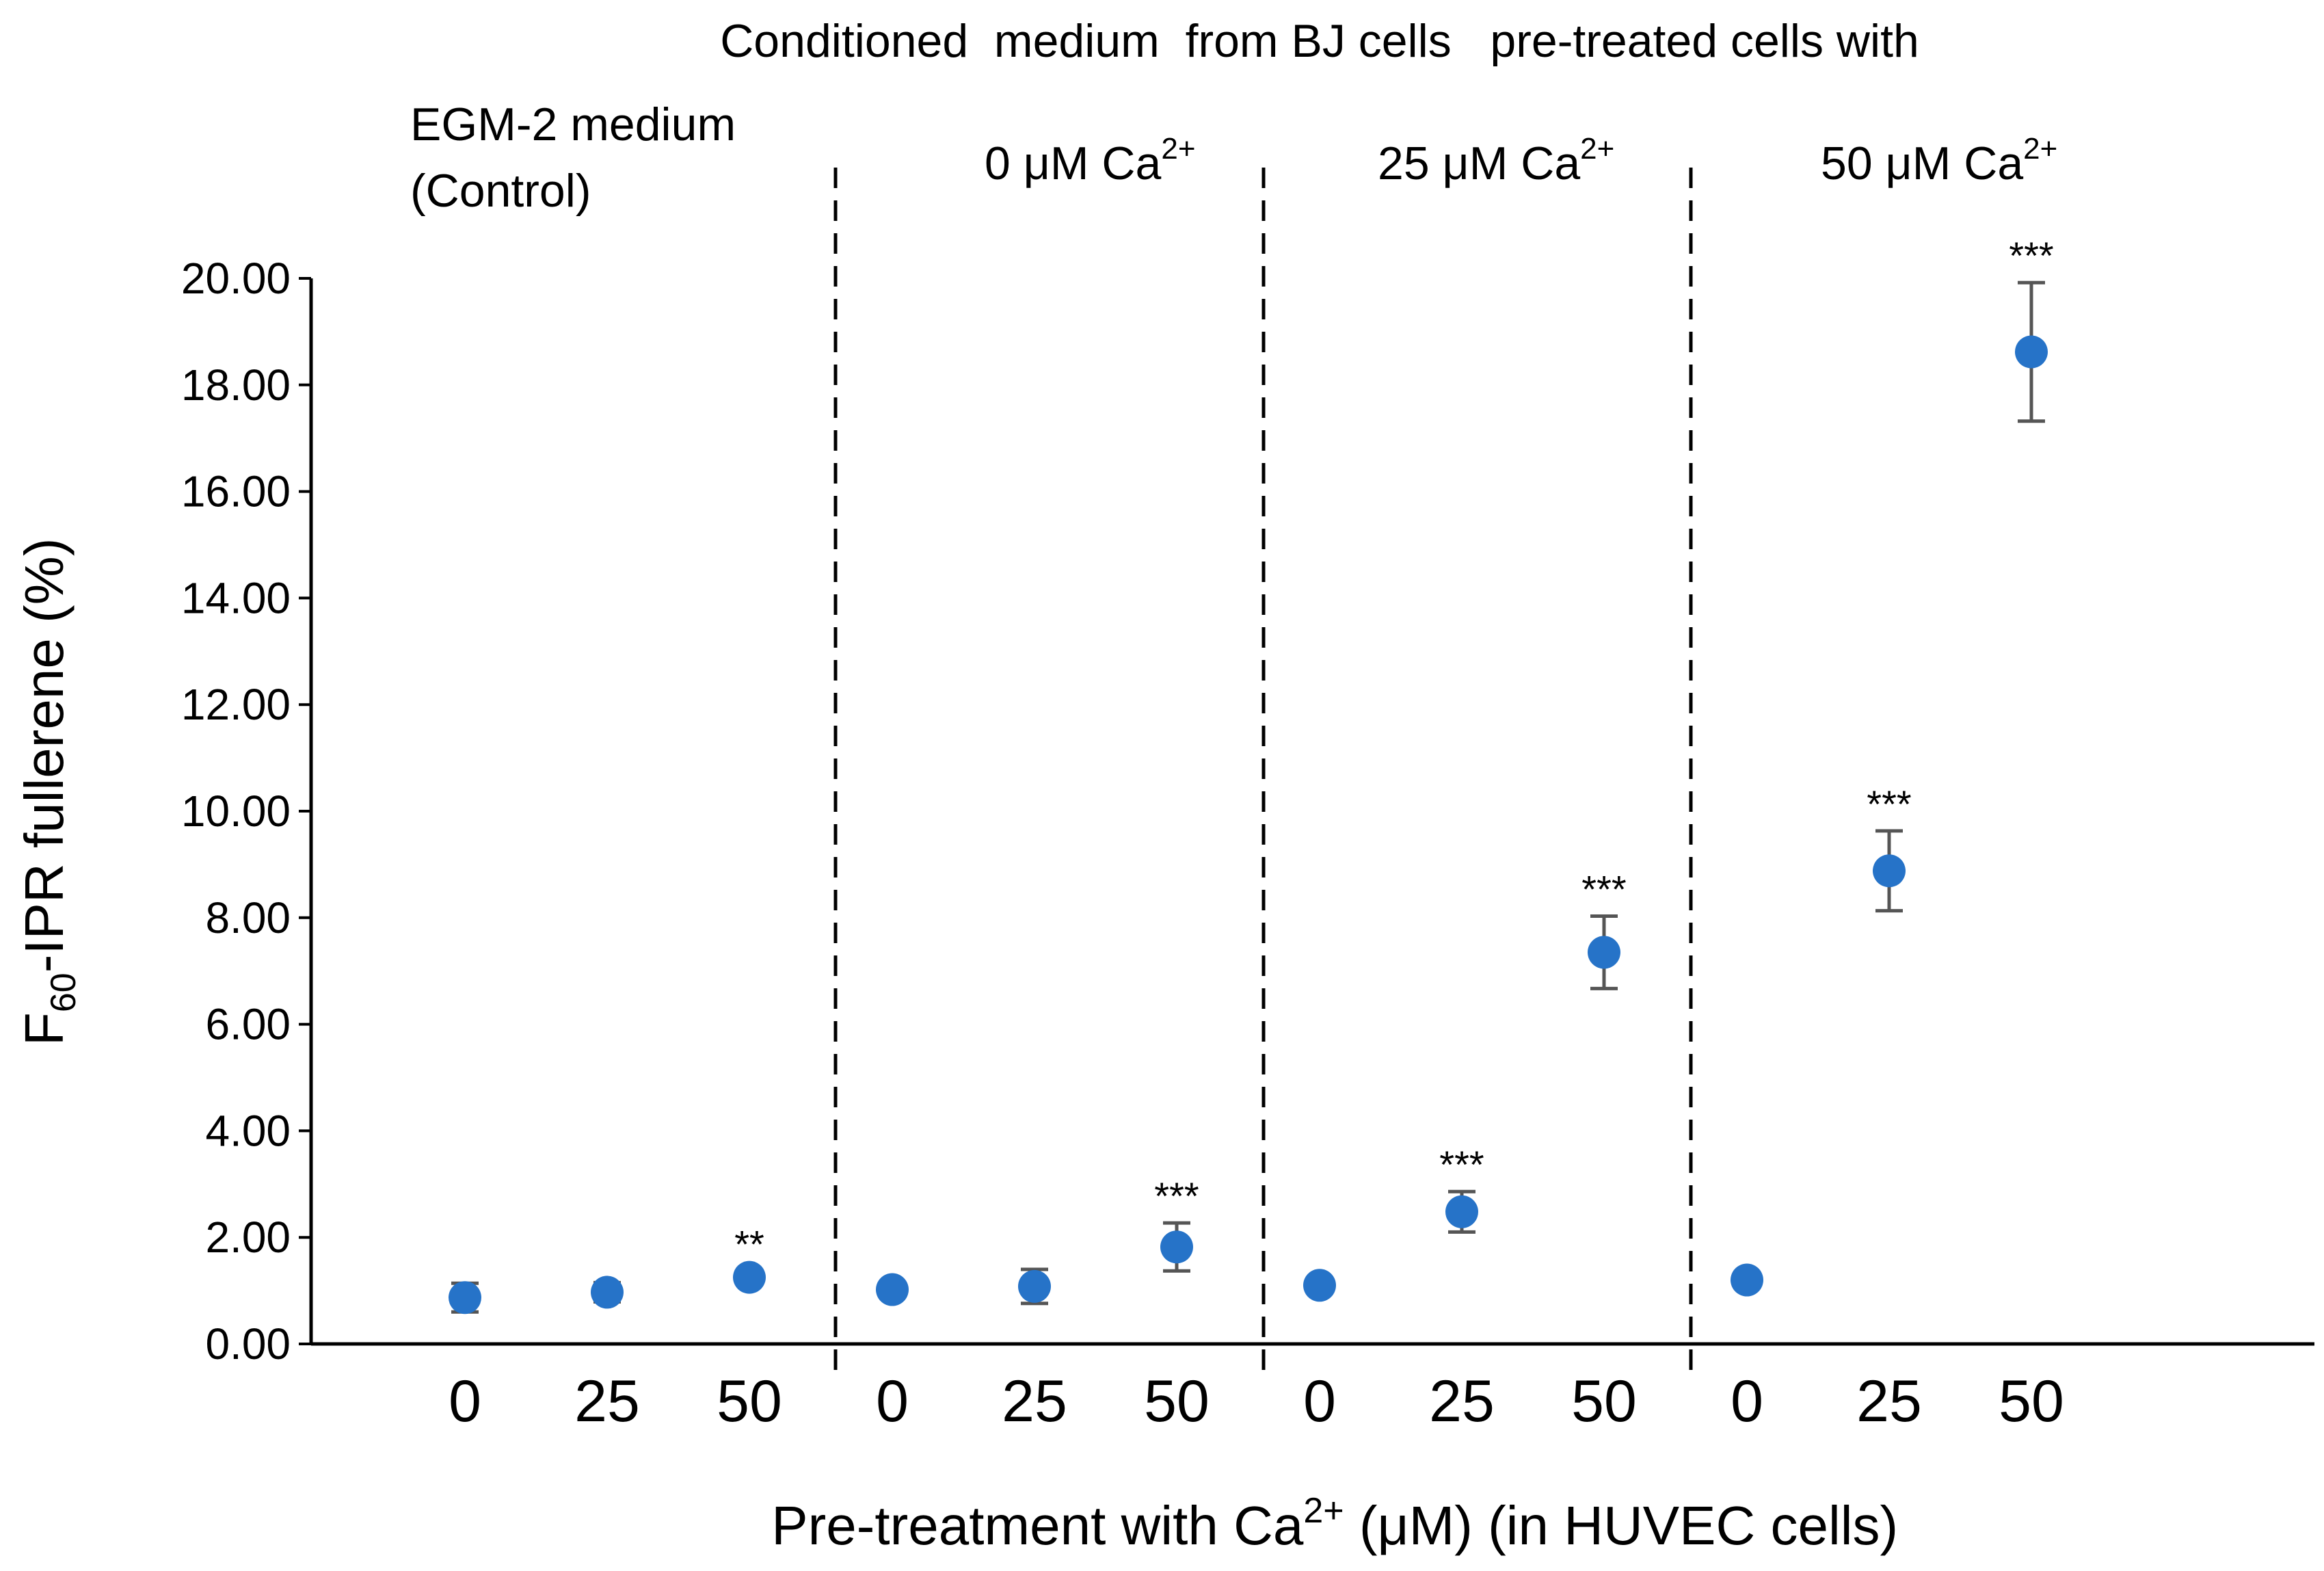 The width and height of the screenshot is (2324, 1571). Describe the element at coordinates (1323, 1511) in the screenshot. I see `x-axis-title-sup: 2+` at that location.